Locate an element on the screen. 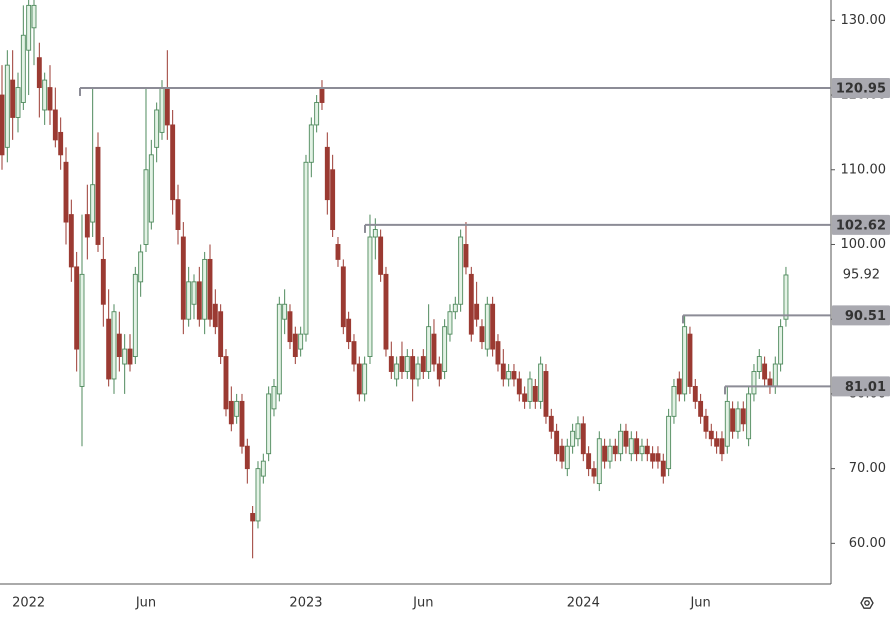 The height and width of the screenshot is (618, 894). last-price-label: 95.92 is located at coordinates (861, 274).